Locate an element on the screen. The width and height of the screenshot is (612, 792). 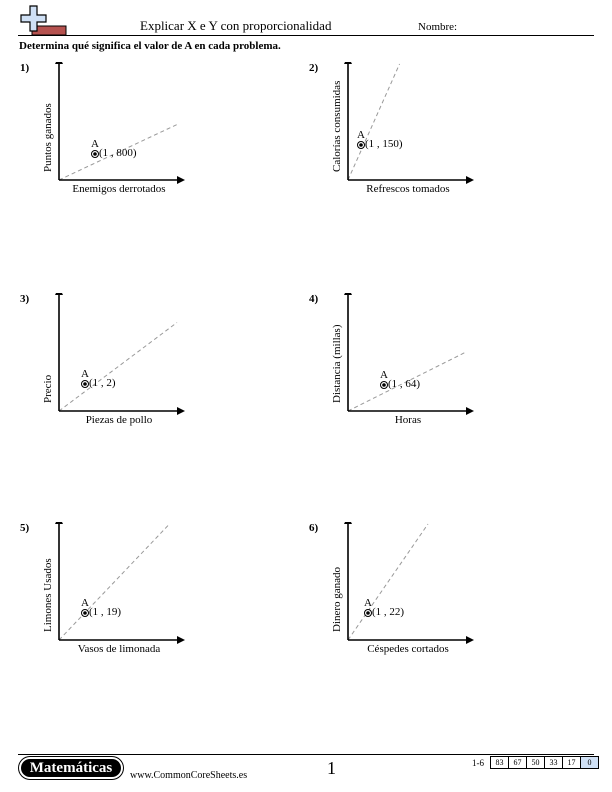
y-axis-label: Precio is located at coordinates (48, 388).